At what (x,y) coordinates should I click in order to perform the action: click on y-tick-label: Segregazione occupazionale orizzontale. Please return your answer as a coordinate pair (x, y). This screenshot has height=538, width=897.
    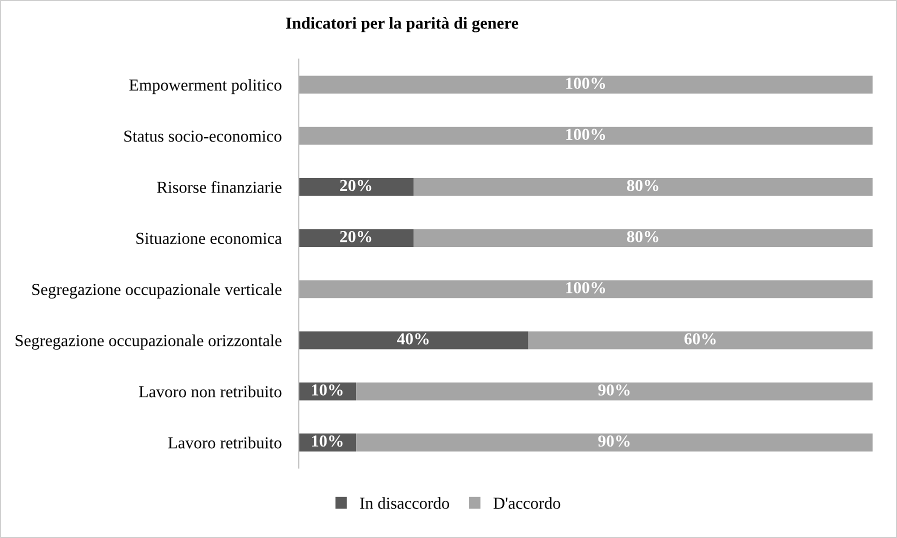
    Looking at the image, I should click on (149, 342).